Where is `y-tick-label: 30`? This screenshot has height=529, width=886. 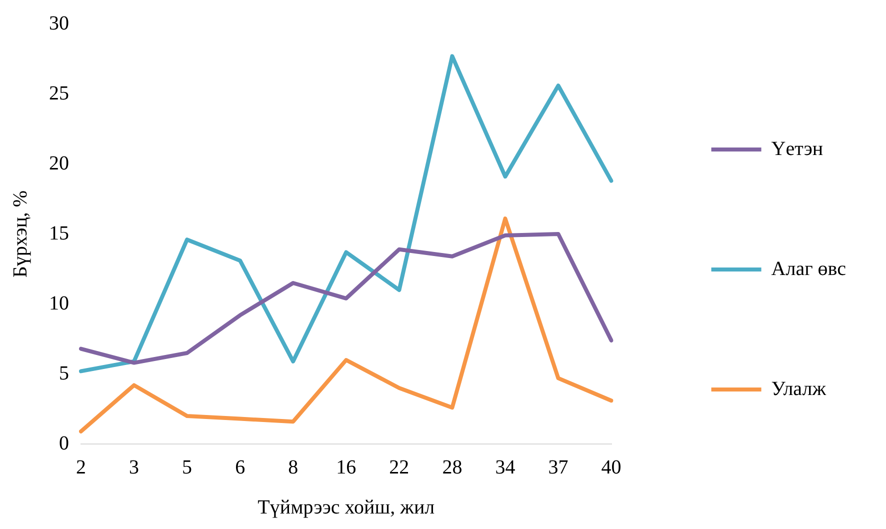 y-tick-label: 30 is located at coordinates (59, 23).